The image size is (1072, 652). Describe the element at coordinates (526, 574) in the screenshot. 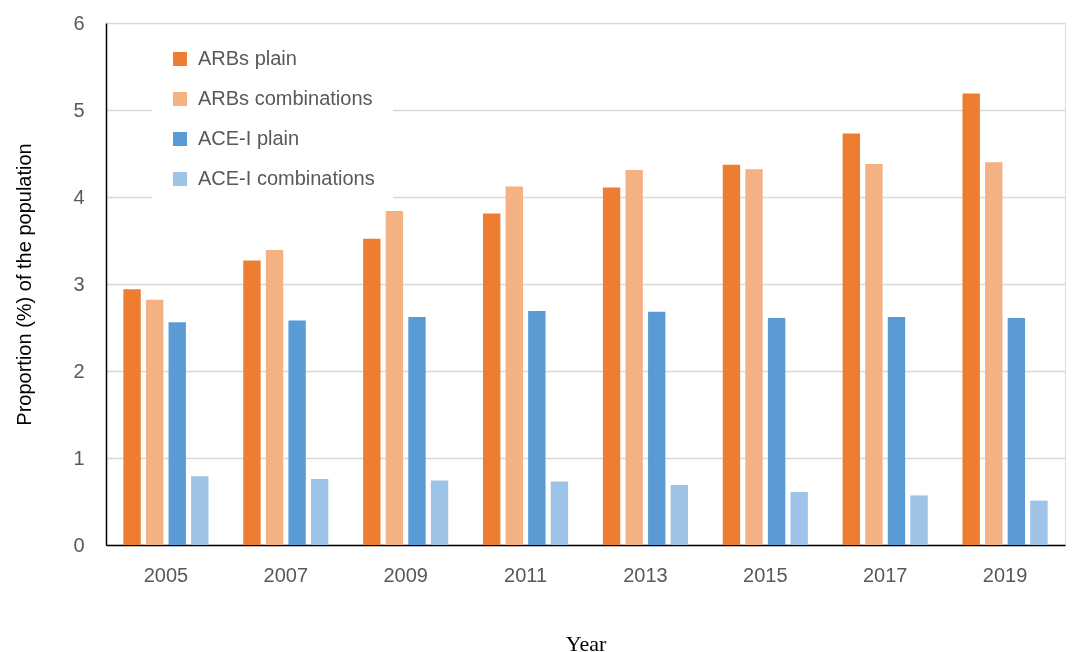

I see `x-tick-label: 2011` at that location.